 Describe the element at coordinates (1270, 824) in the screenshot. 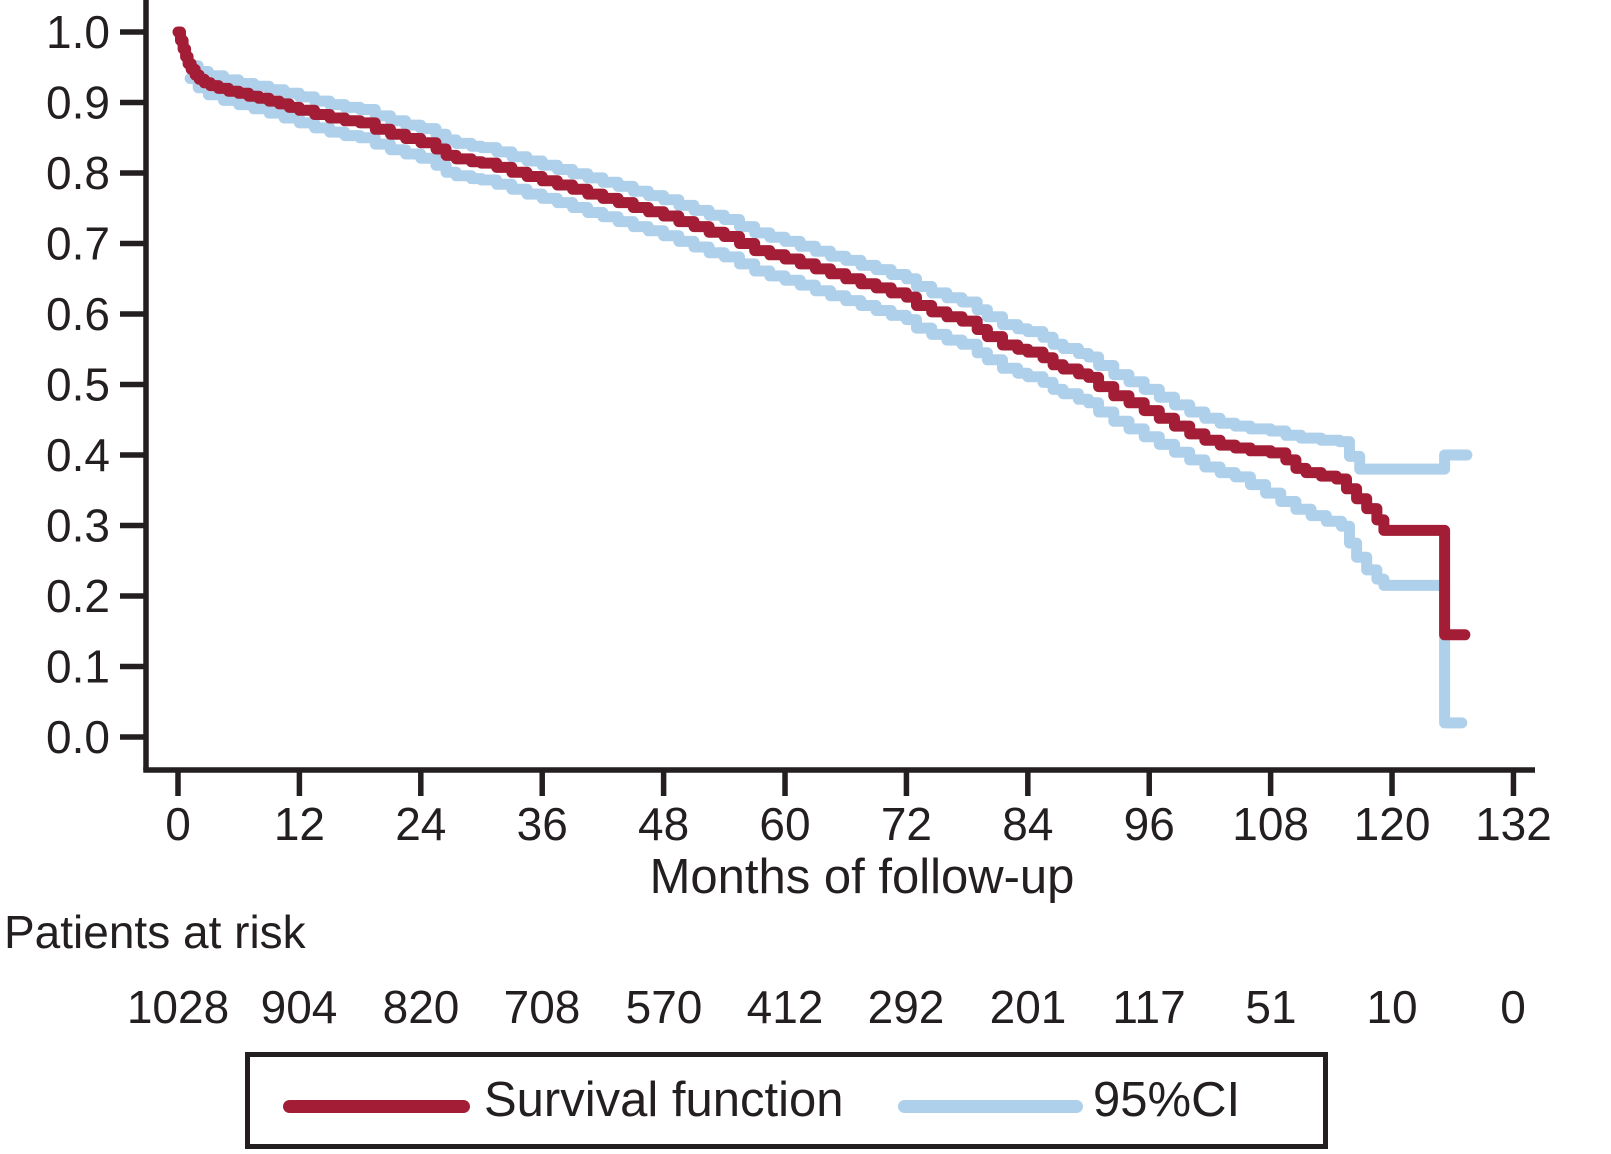

I see `x-tick-label: 108` at that location.